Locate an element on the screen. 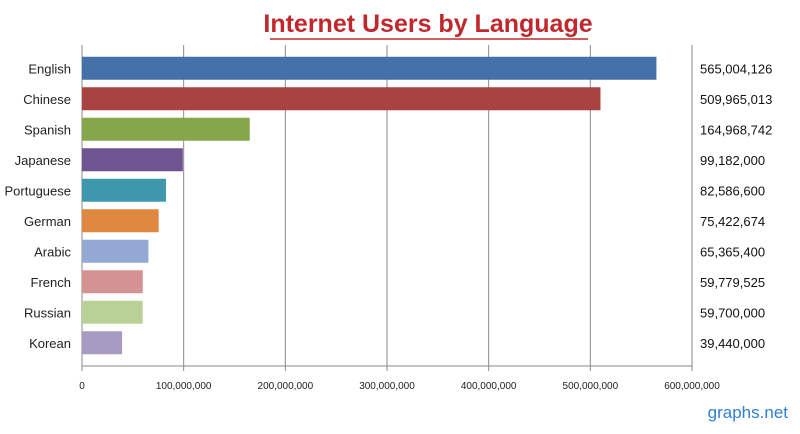 This screenshot has height=434, width=800. value-label: 39,440,000 is located at coordinates (732, 343).